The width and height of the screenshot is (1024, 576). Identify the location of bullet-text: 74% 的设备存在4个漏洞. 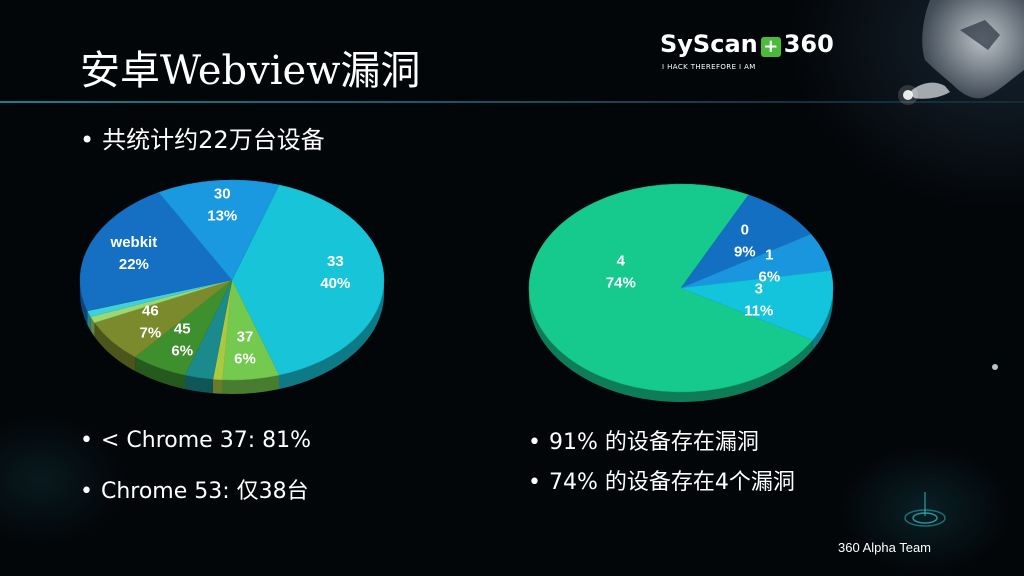
(671, 482).